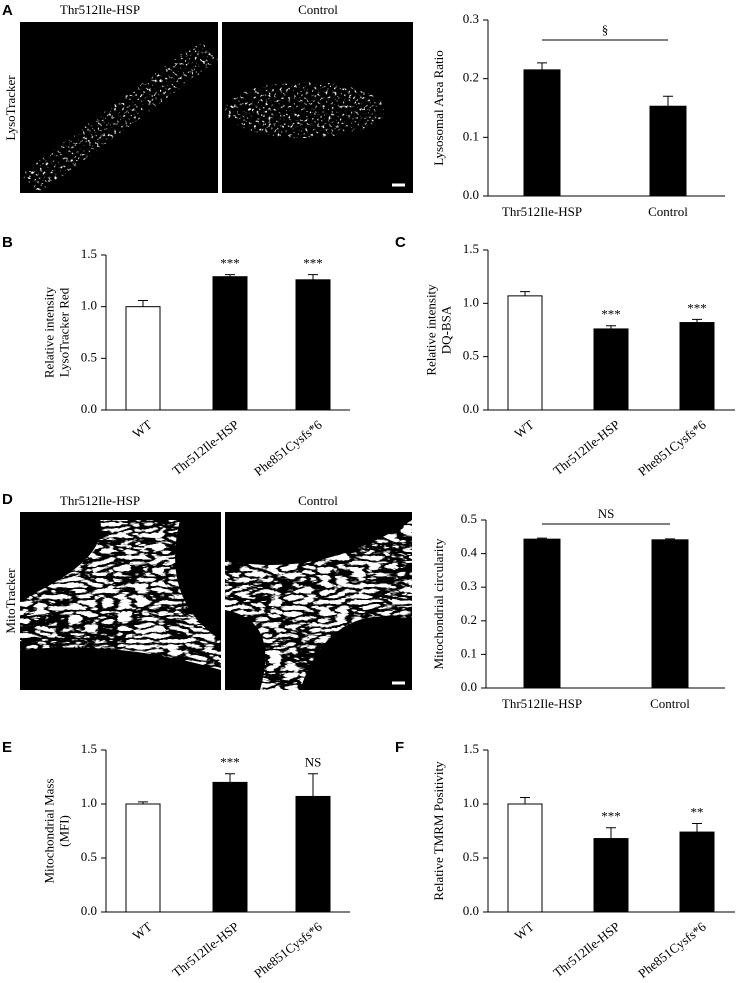 This screenshot has height=983, width=756. What do you see at coordinates (100, 9) in the screenshot?
I see `image-label: Thr512Ile-HSP` at bounding box center [100, 9].